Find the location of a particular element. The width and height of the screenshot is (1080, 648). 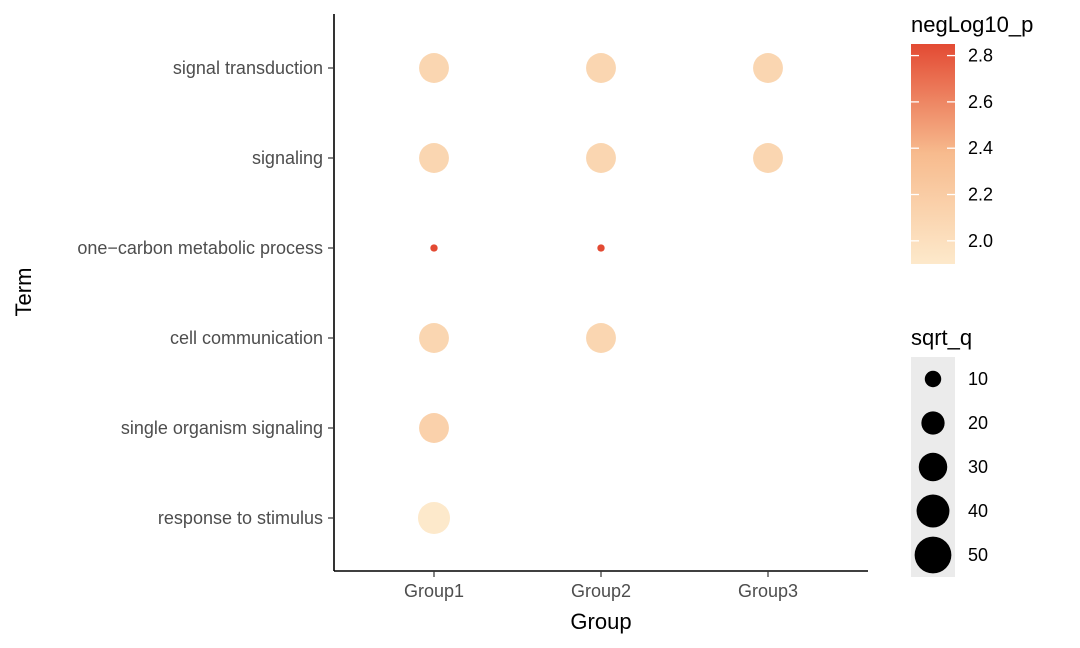

y-tick-label: cell communication is located at coordinates (246, 338).